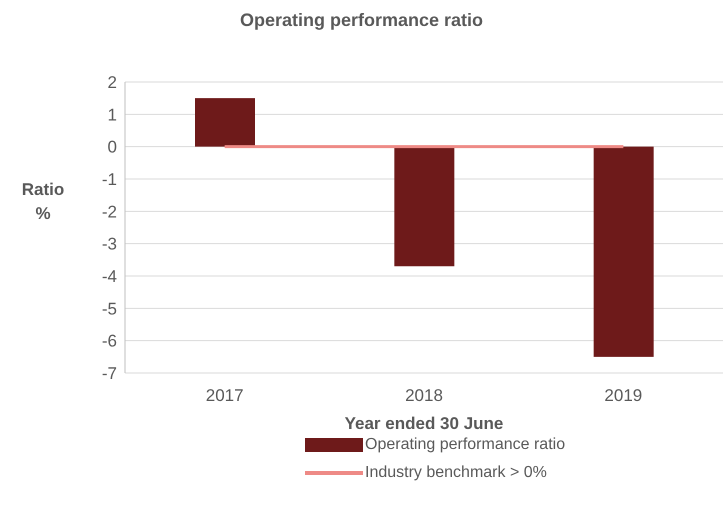 The width and height of the screenshot is (723, 521). Describe the element at coordinates (109, 341) in the screenshot. I see `y-tick-label: -6` at that location.